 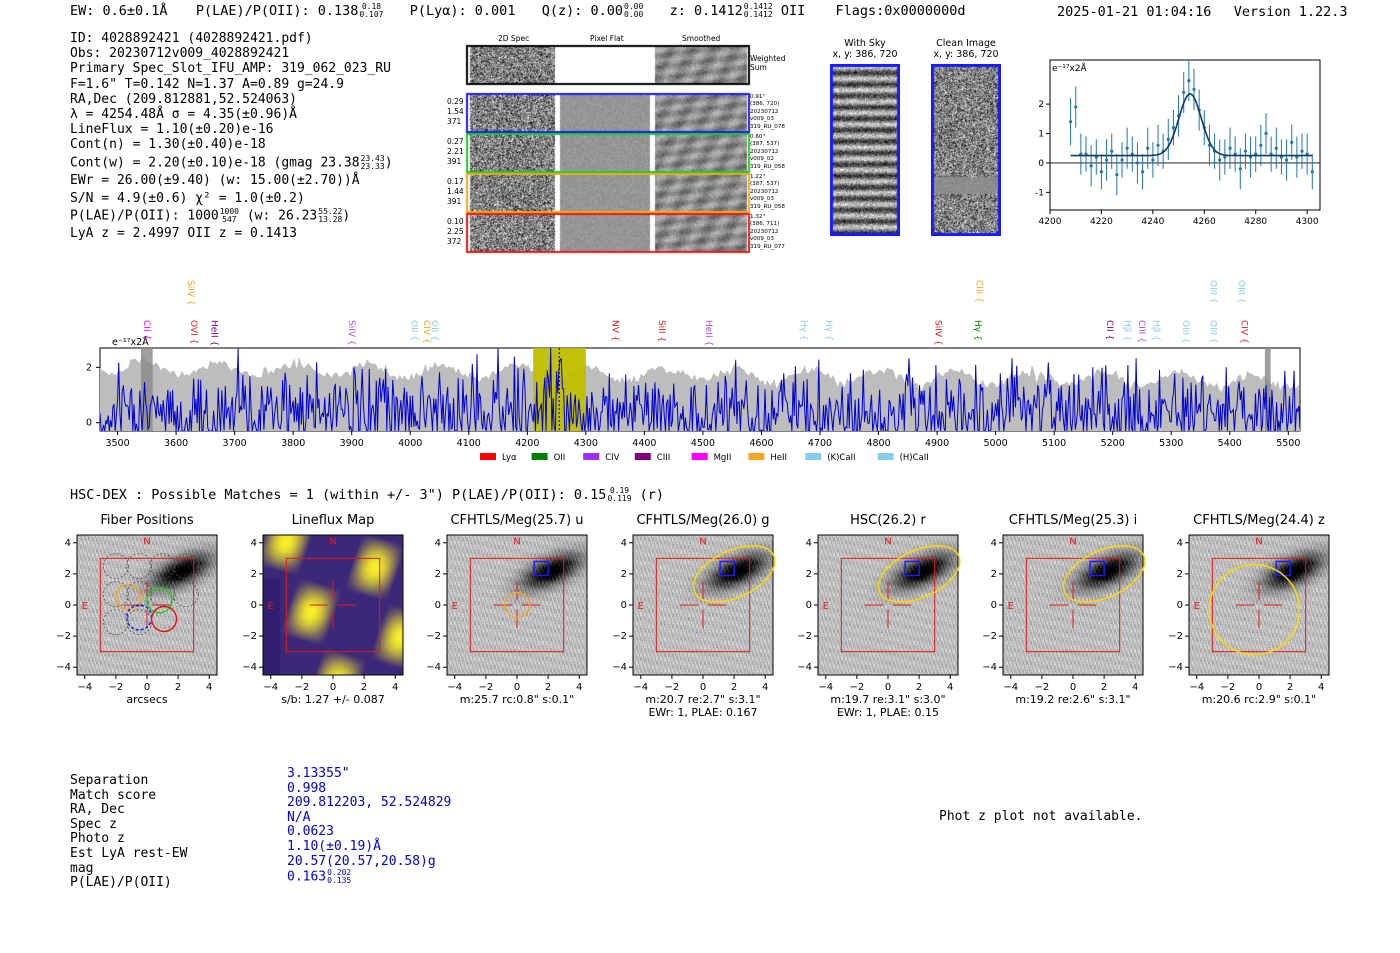 I want to click on cutout-caption: m:25.7 rc:0.8" s:0.1", so click(x=517, y=699).